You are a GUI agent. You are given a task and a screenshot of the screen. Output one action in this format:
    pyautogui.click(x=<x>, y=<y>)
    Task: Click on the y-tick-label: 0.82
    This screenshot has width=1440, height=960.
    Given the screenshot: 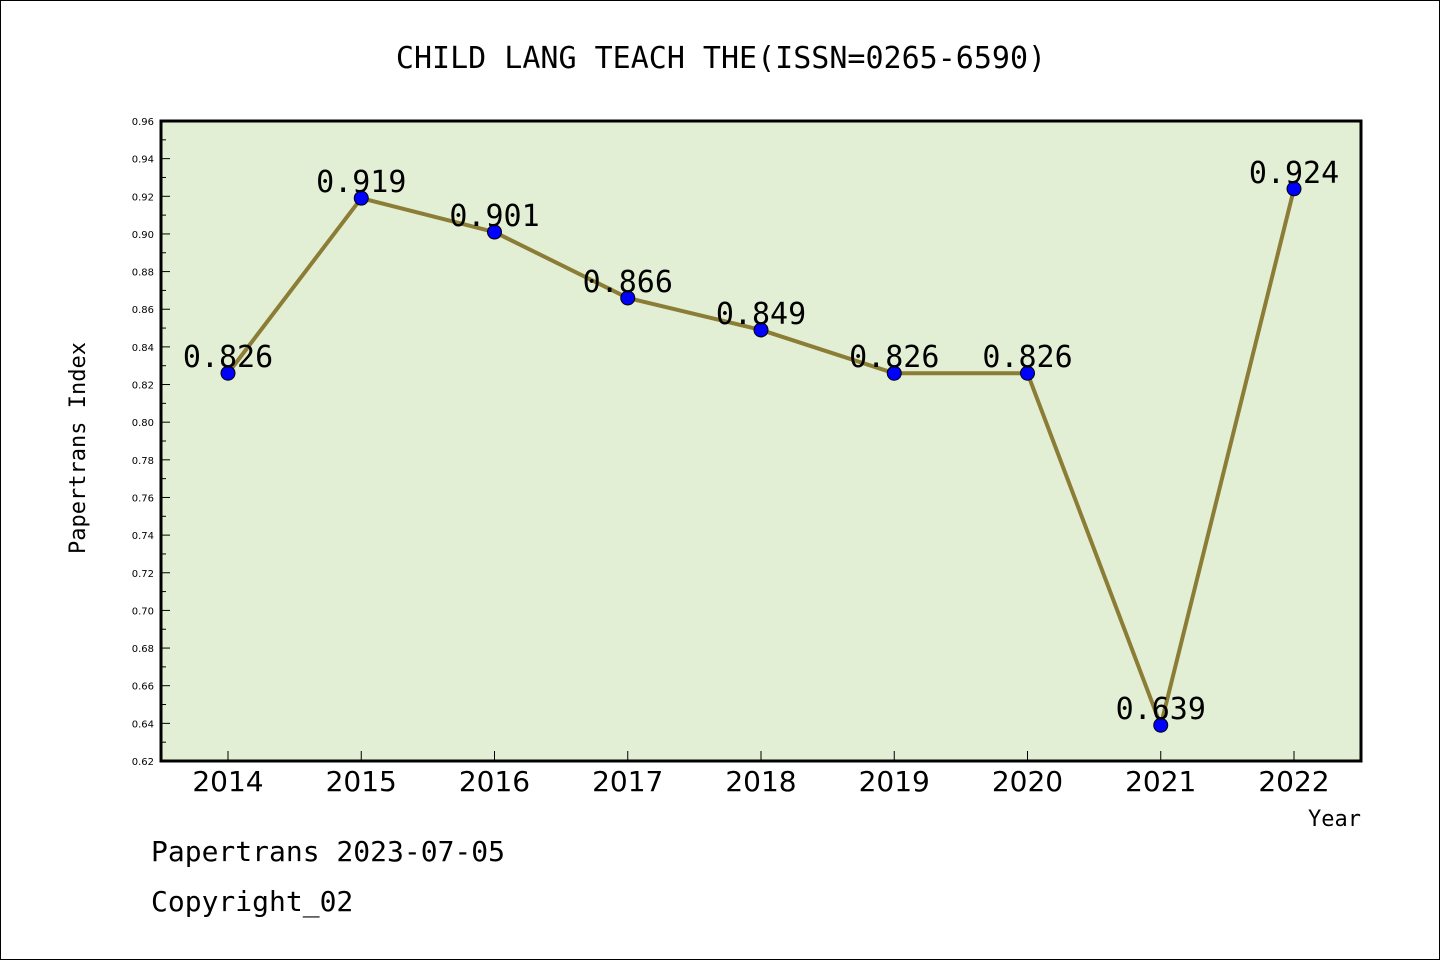 What is the action you would take?
    pyautogui.click(x=143, y=386)
    